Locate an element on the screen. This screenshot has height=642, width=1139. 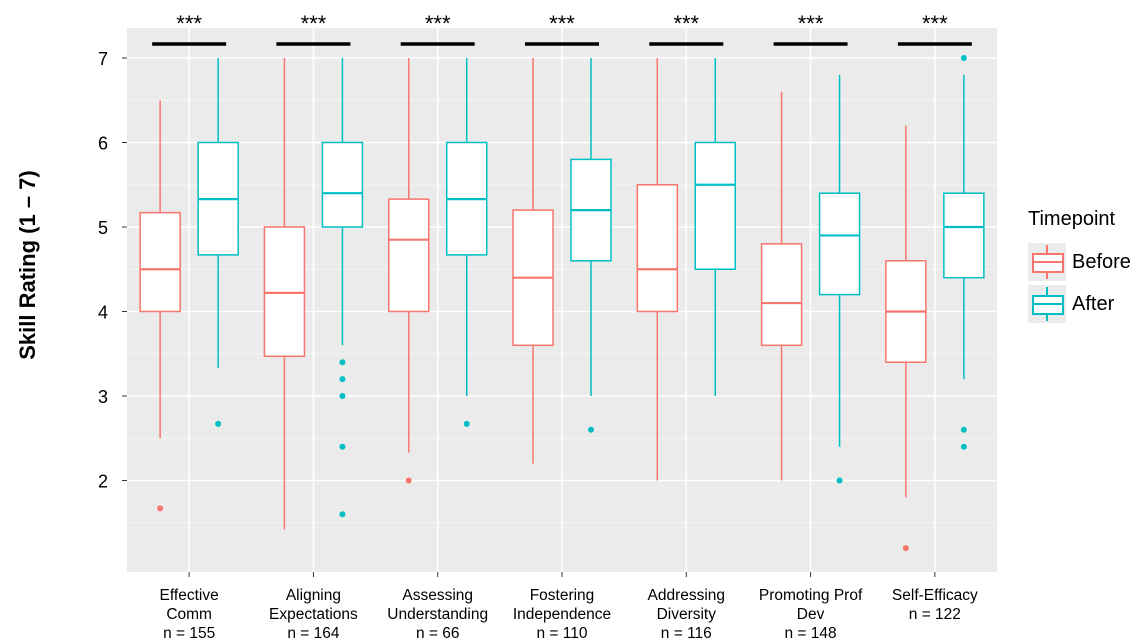
legend-item-after: After is located at coordinates (1079, 304).